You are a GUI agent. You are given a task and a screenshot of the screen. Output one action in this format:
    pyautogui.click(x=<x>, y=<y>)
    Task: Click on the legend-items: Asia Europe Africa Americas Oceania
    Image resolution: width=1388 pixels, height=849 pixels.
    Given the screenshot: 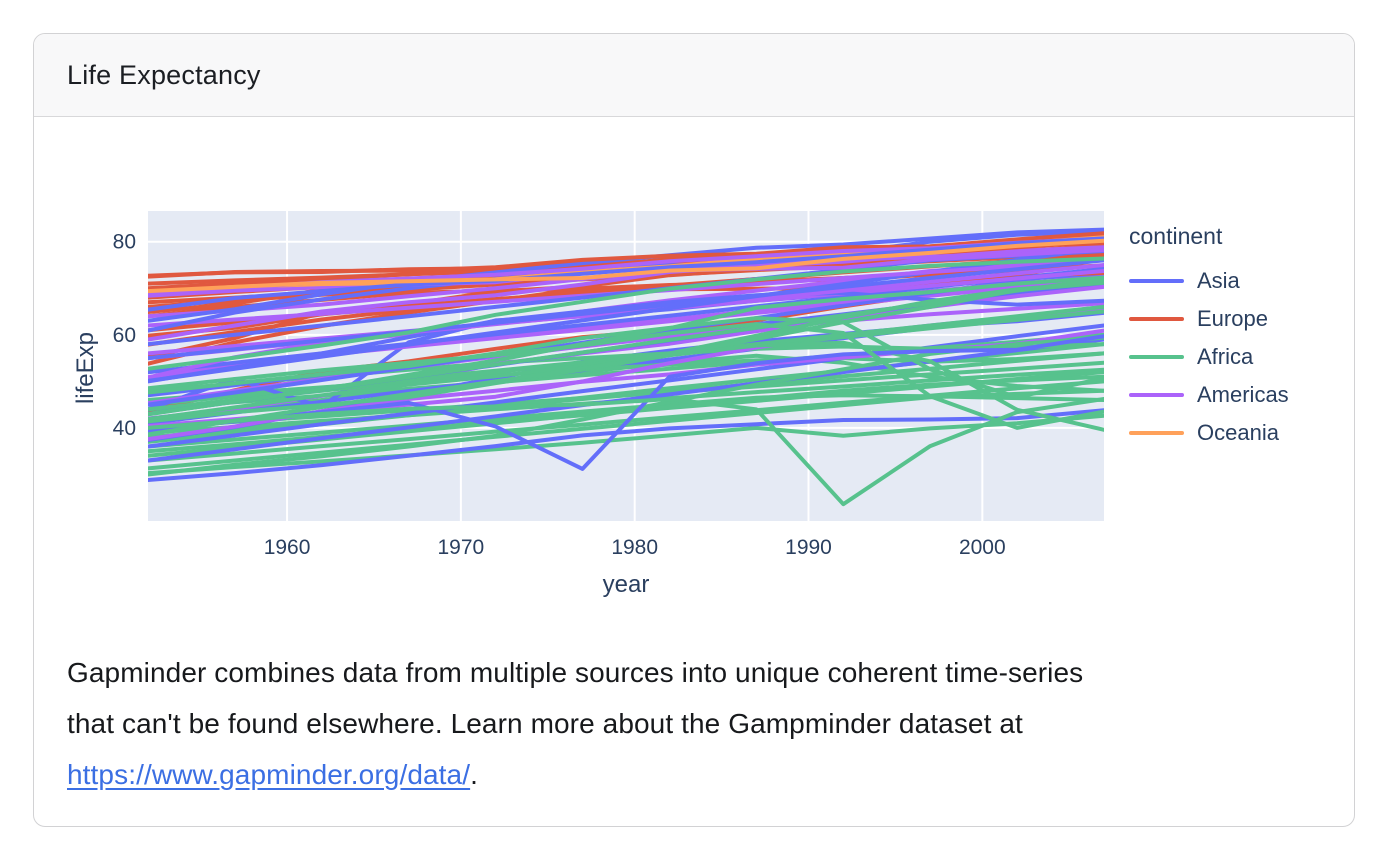 What is the action you would take?
    pyautogui.click(x=1226, y=357)
    